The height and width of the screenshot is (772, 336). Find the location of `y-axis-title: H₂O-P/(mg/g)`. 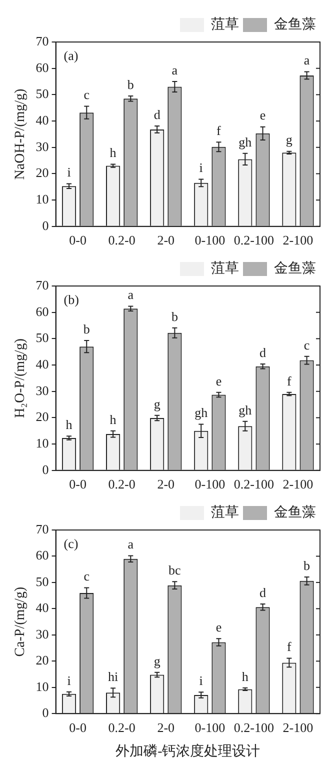

y-axis-title: H₂O-P/(mg/g) is located at coordinates (20, 378).